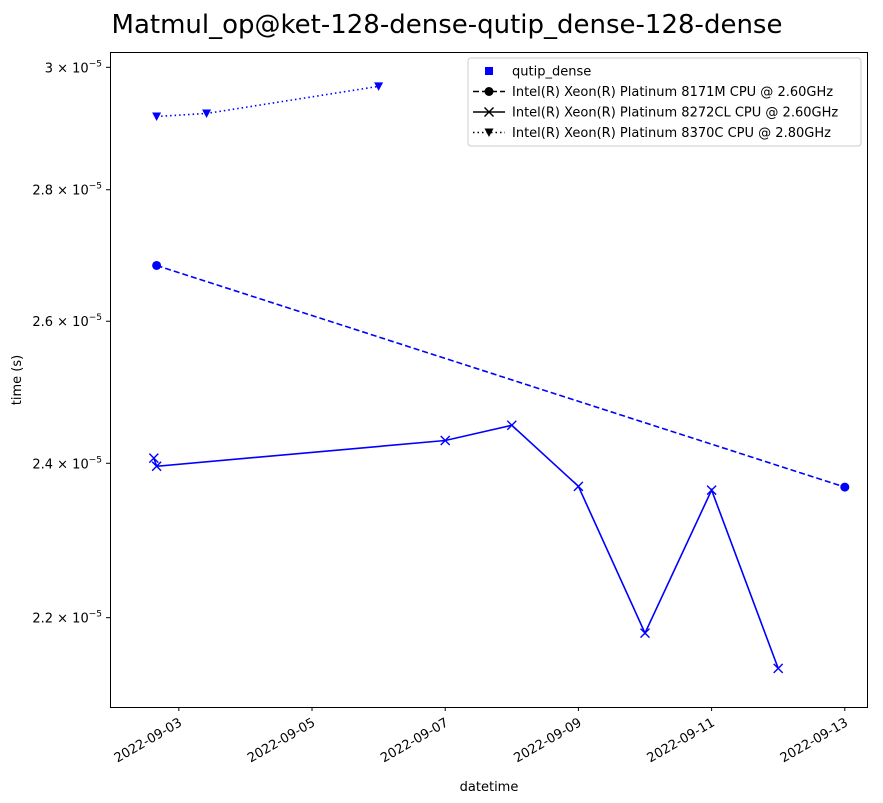 This screenshot has height=803, width=883. Describe the element at coordinates (681, 740) in the screenshot. I see `x-tick-label: 2022-09-11` at that location.